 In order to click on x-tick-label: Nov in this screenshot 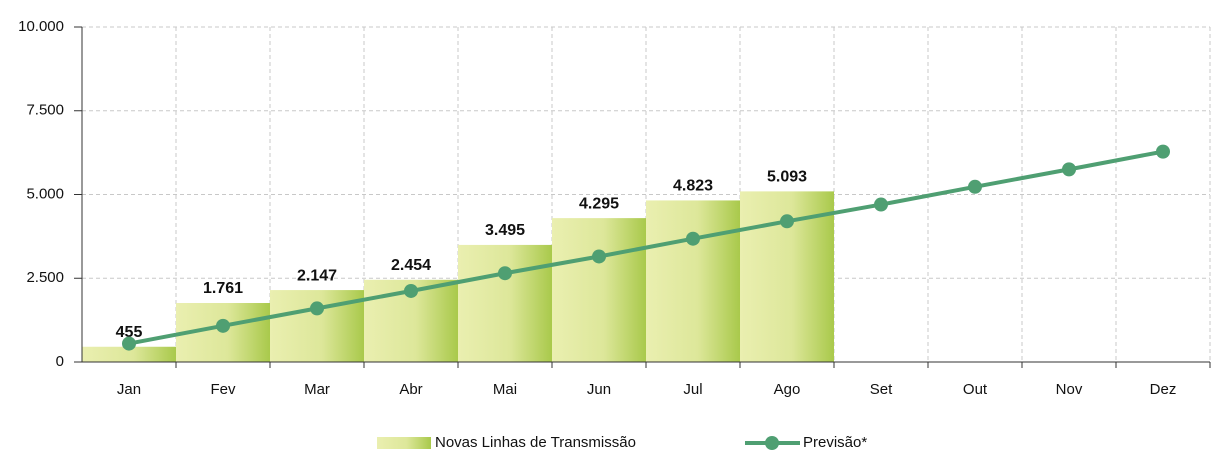, I will do `click(1069, 389)`.